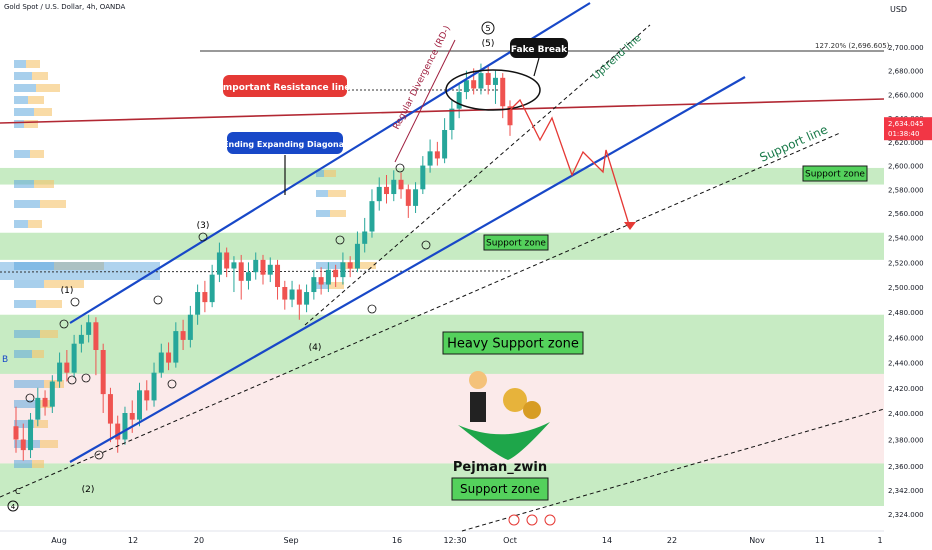 The image size is (932, 550). What do you see at coordinates (488, 44) in the screenshot?
I see `wave-5-label: (5)` at bounding box center [488, 44].